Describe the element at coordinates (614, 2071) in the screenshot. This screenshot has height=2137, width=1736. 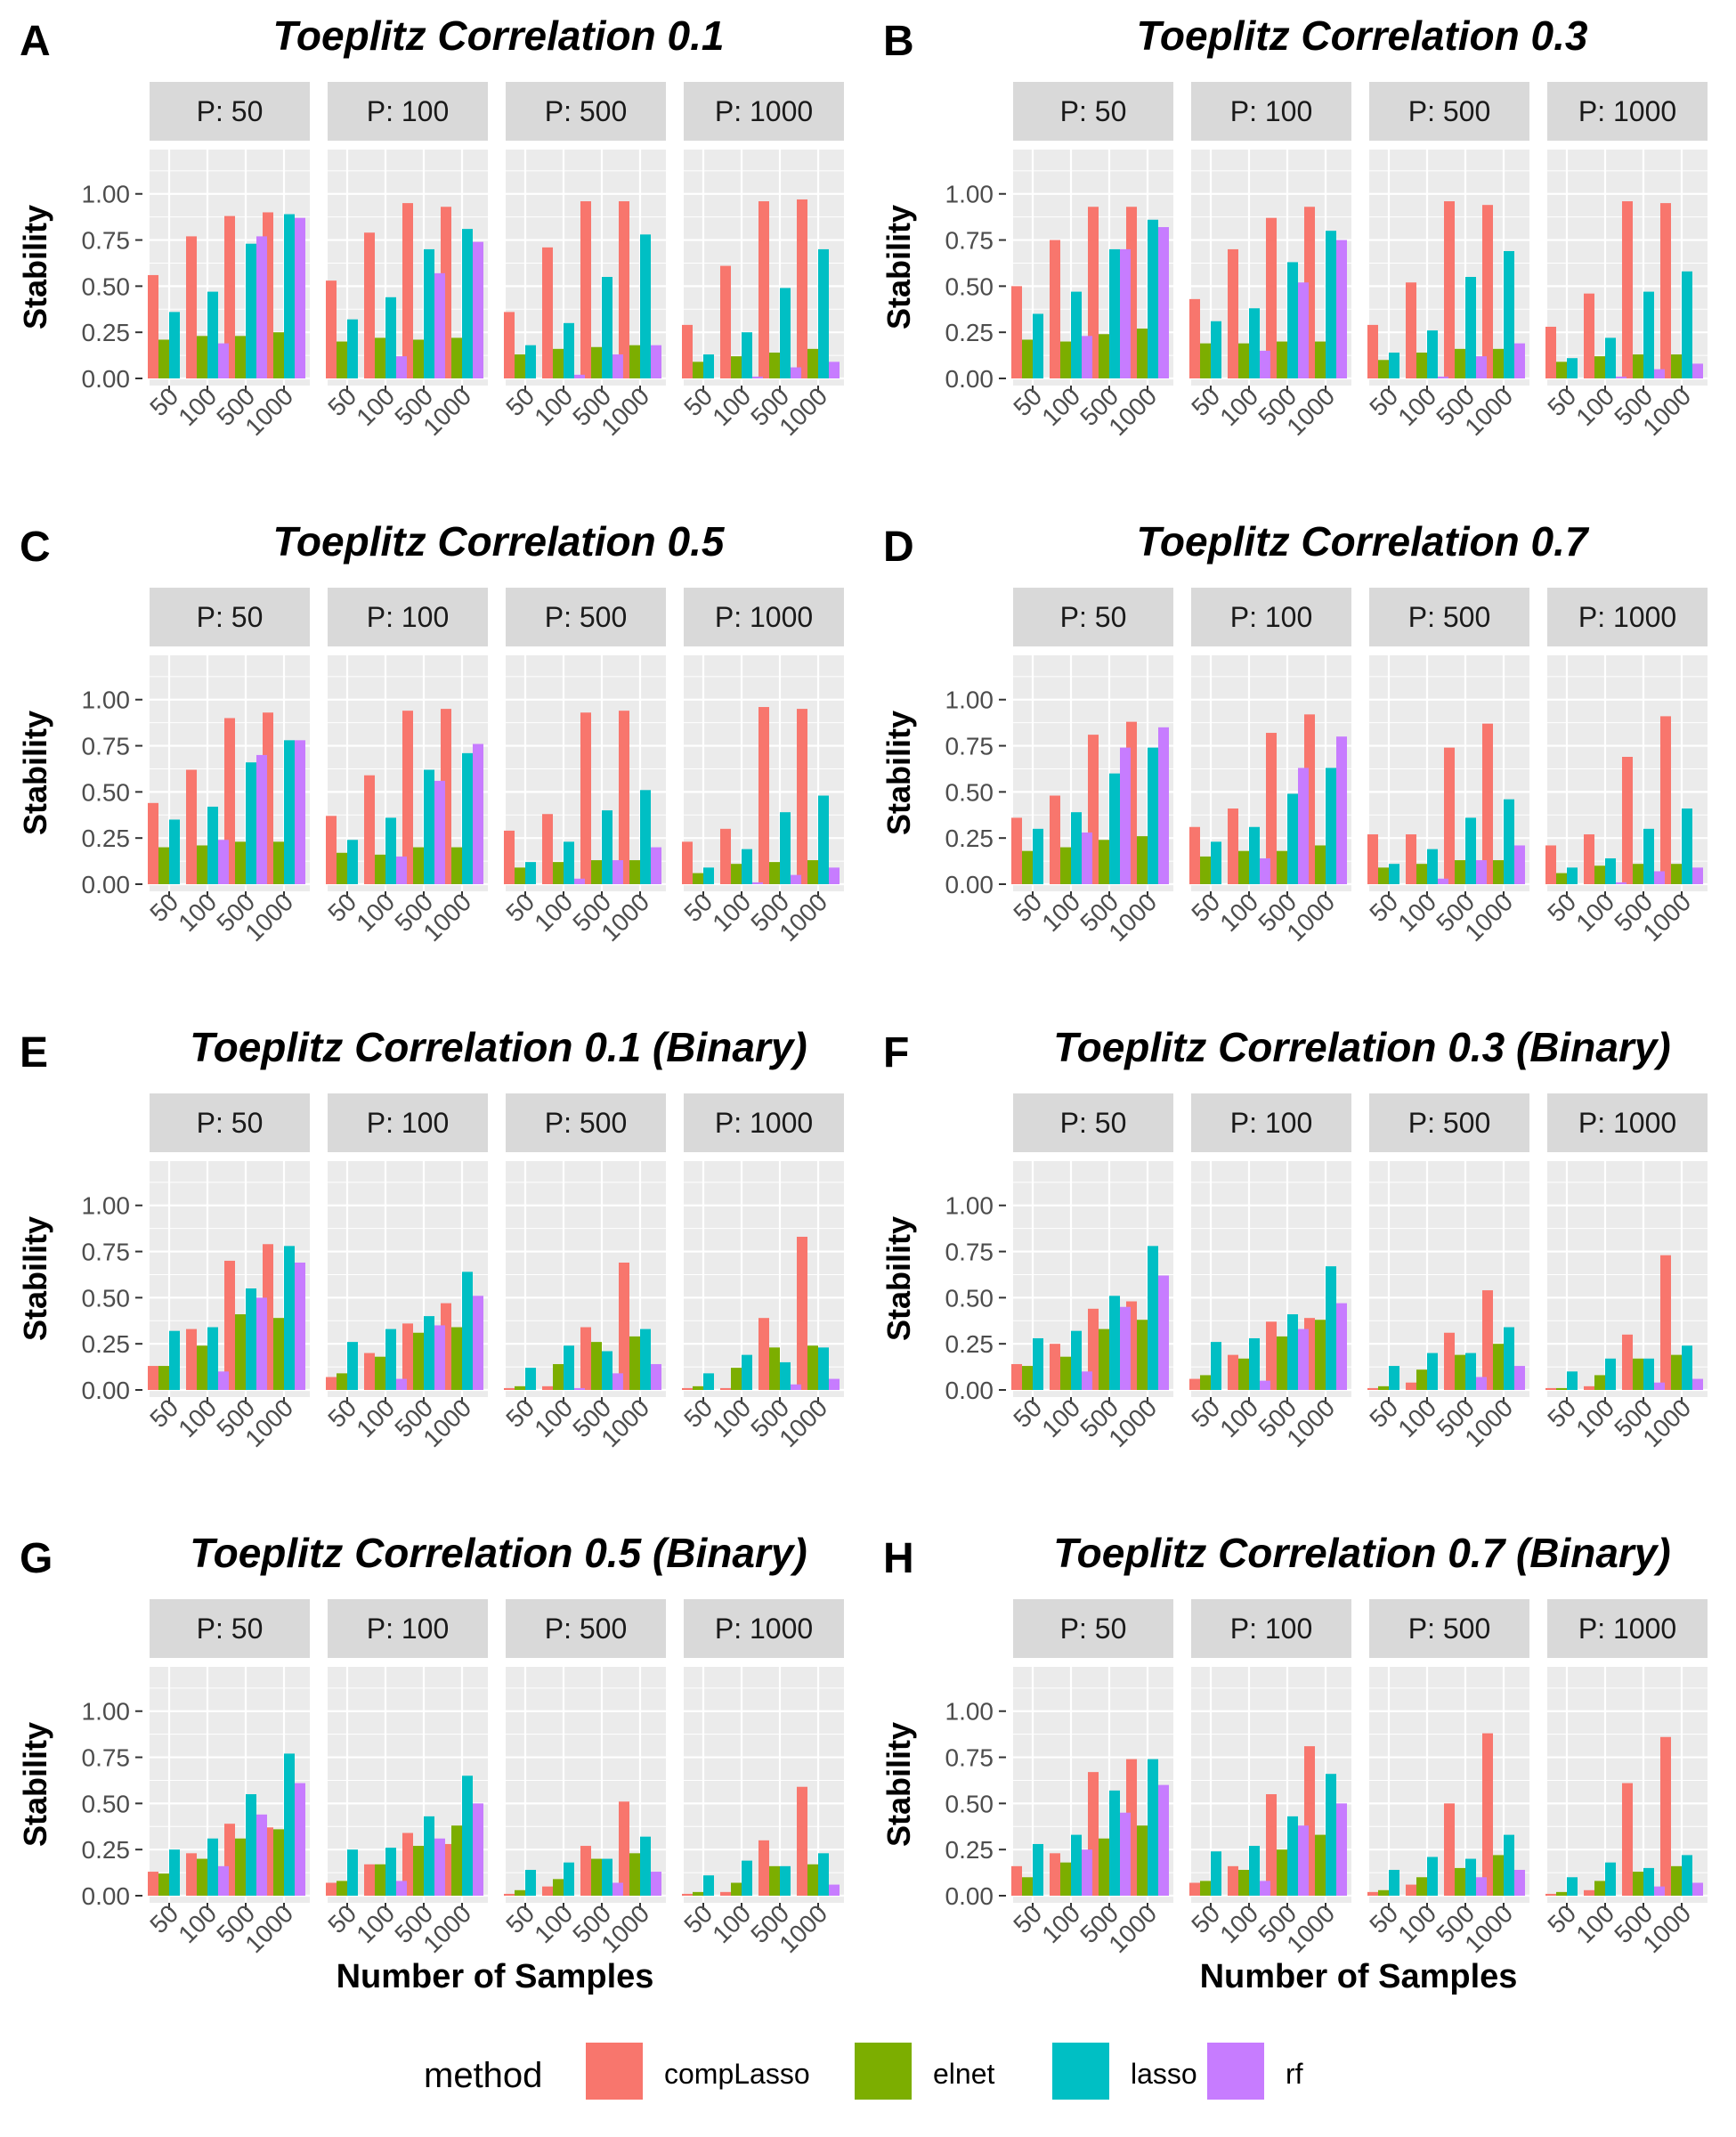
I see `legend-key-complasso` at that location.